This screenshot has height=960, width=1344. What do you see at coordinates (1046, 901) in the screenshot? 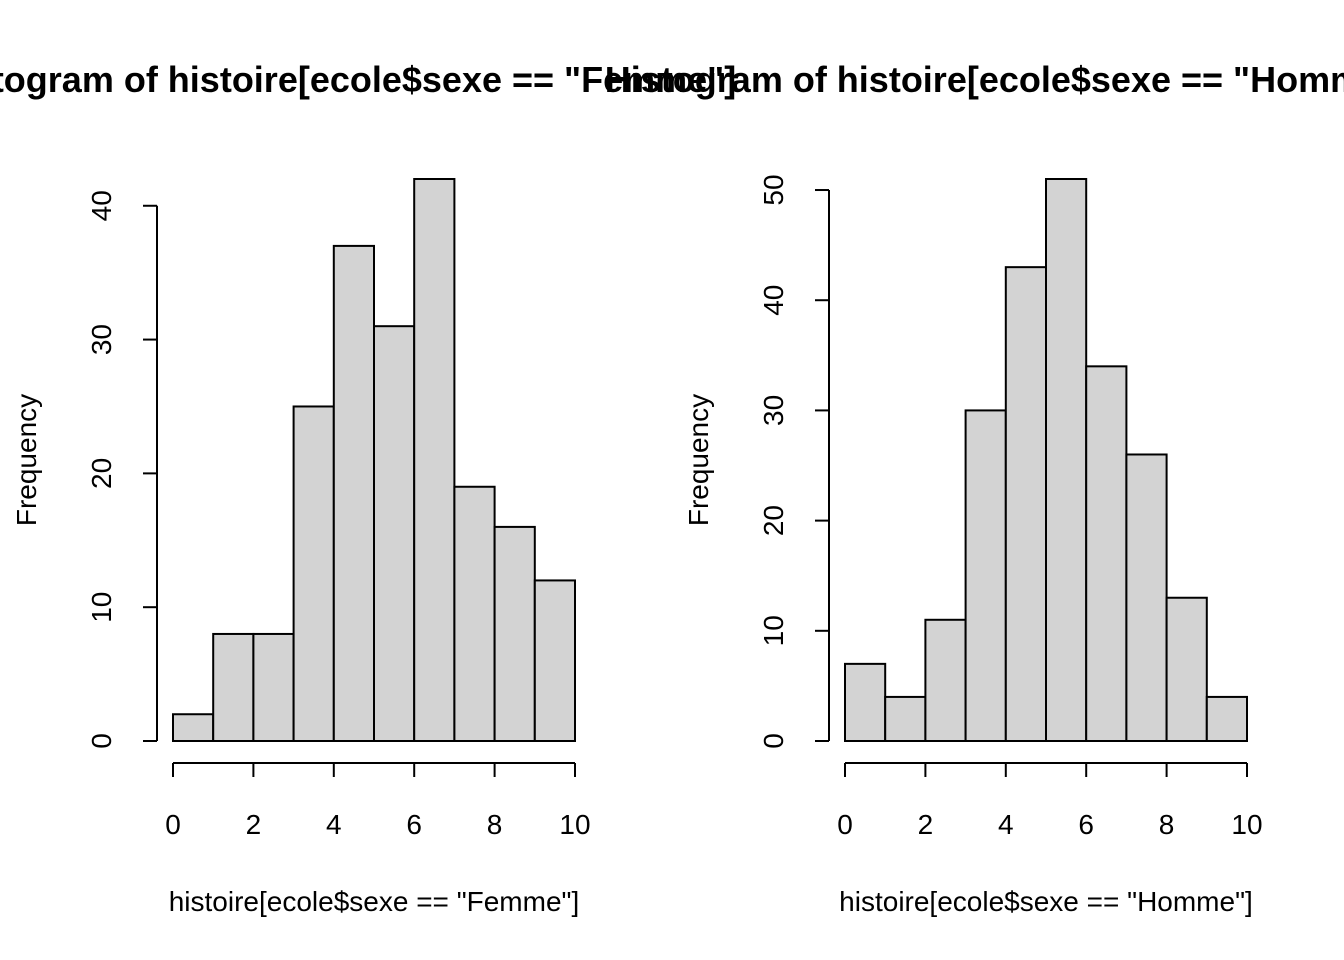
I see `x-axis-label: histoire[ecole$sexe == "Homme"]` at bounding box center [1046, 901].